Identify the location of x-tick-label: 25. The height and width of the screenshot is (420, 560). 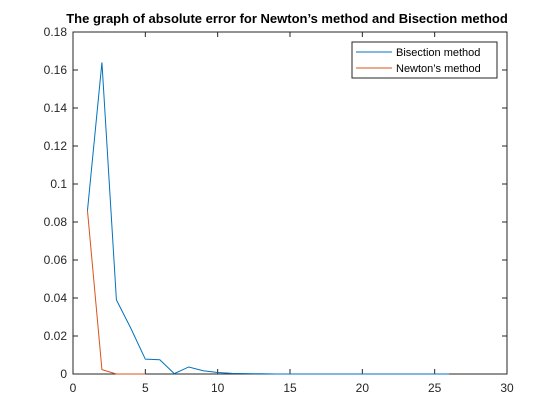
(435, 388).